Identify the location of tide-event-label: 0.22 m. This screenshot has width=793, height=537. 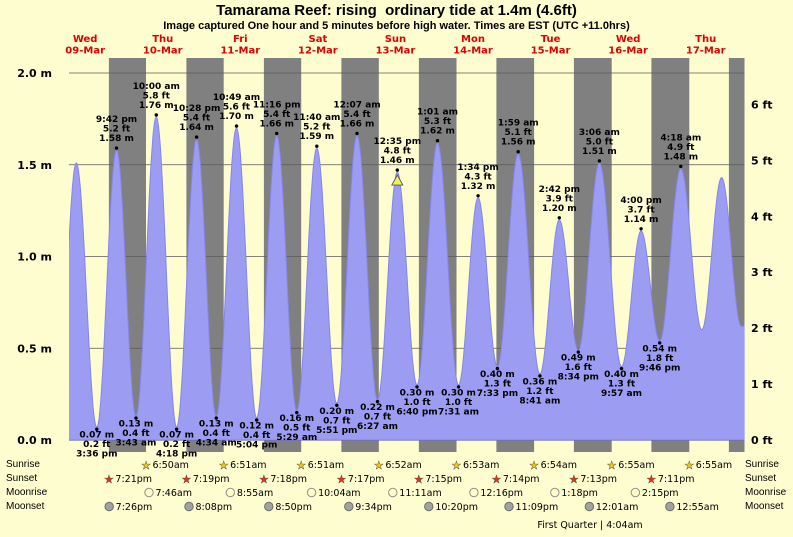
(377, 408).